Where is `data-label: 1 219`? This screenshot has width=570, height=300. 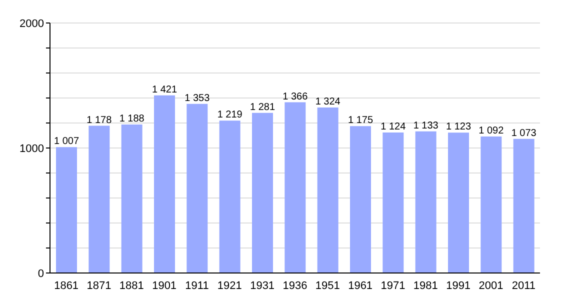
data-label: 1 219 is located at coordinates (230, 115).